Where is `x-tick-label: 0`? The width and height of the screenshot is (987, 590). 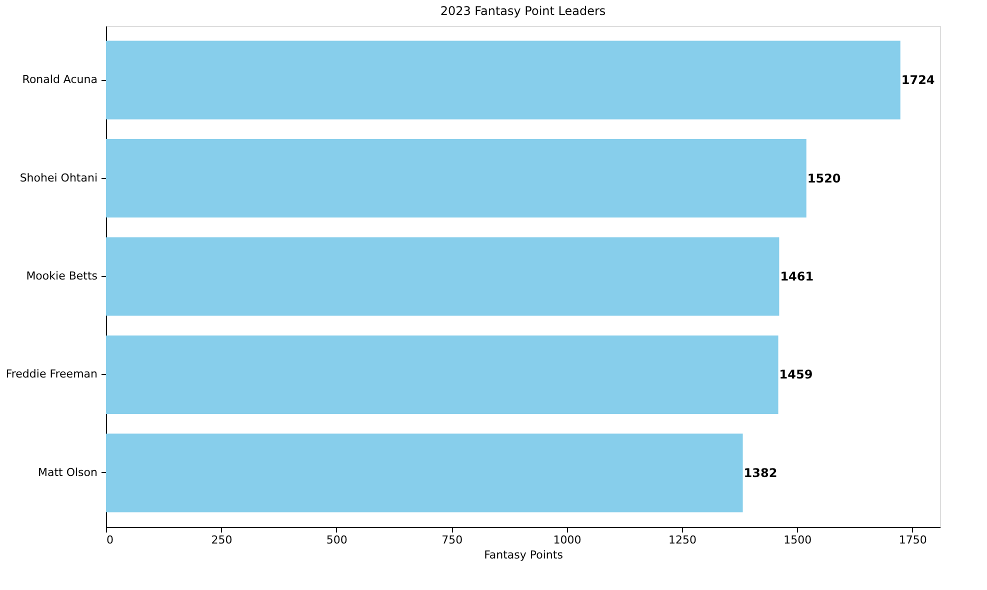
x-tick-label: 0 is located at coordinates (110, 540).